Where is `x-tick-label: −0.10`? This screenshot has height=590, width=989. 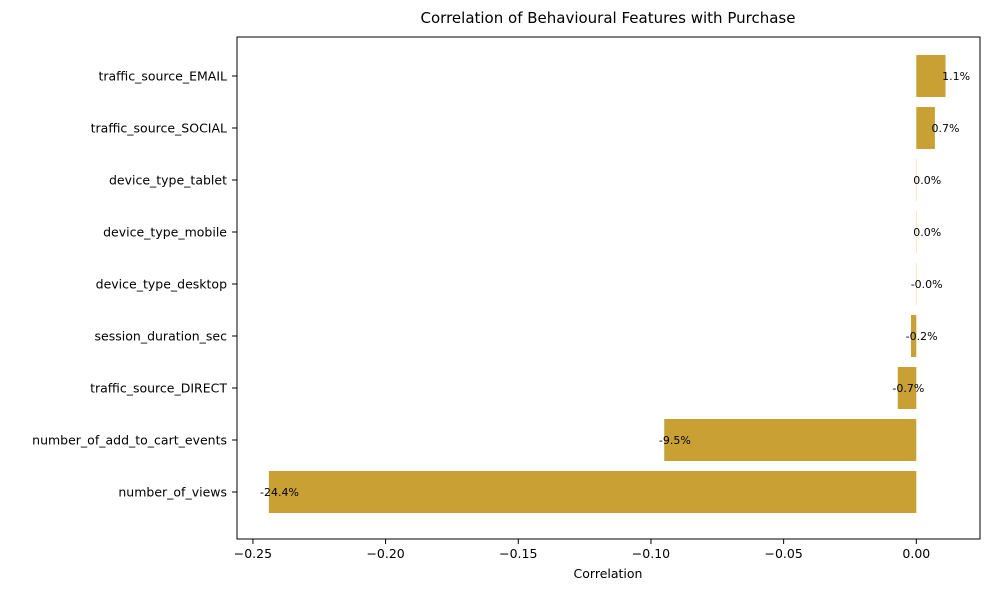 x-tick-label: −0.10 is located at coordinates (651, 553).